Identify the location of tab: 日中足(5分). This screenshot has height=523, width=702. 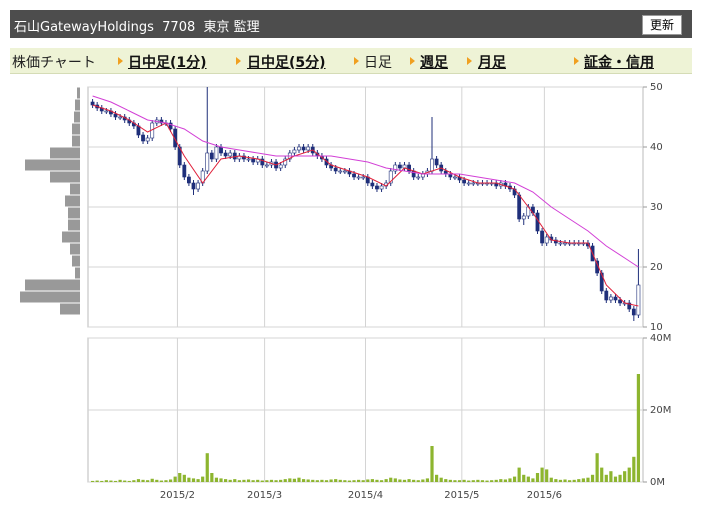
(286, 63).